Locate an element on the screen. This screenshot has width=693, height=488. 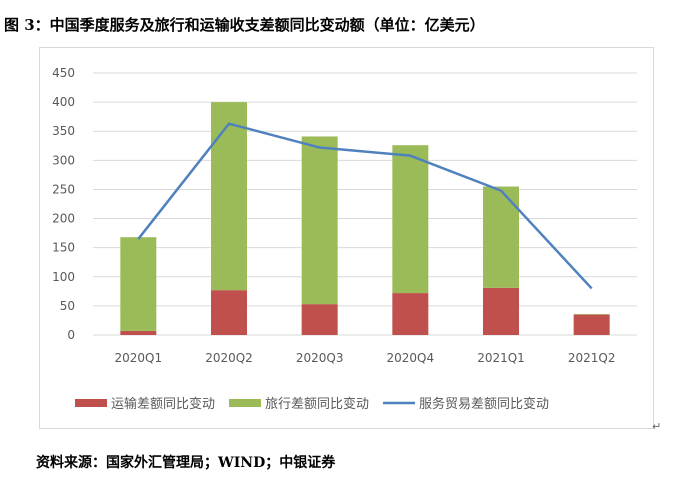
x-axis-ticks: 2020Q1 2020Q2 2020Q3 2020Q4 2021Q1 2021Q2 is located at coordinates (365, 358).